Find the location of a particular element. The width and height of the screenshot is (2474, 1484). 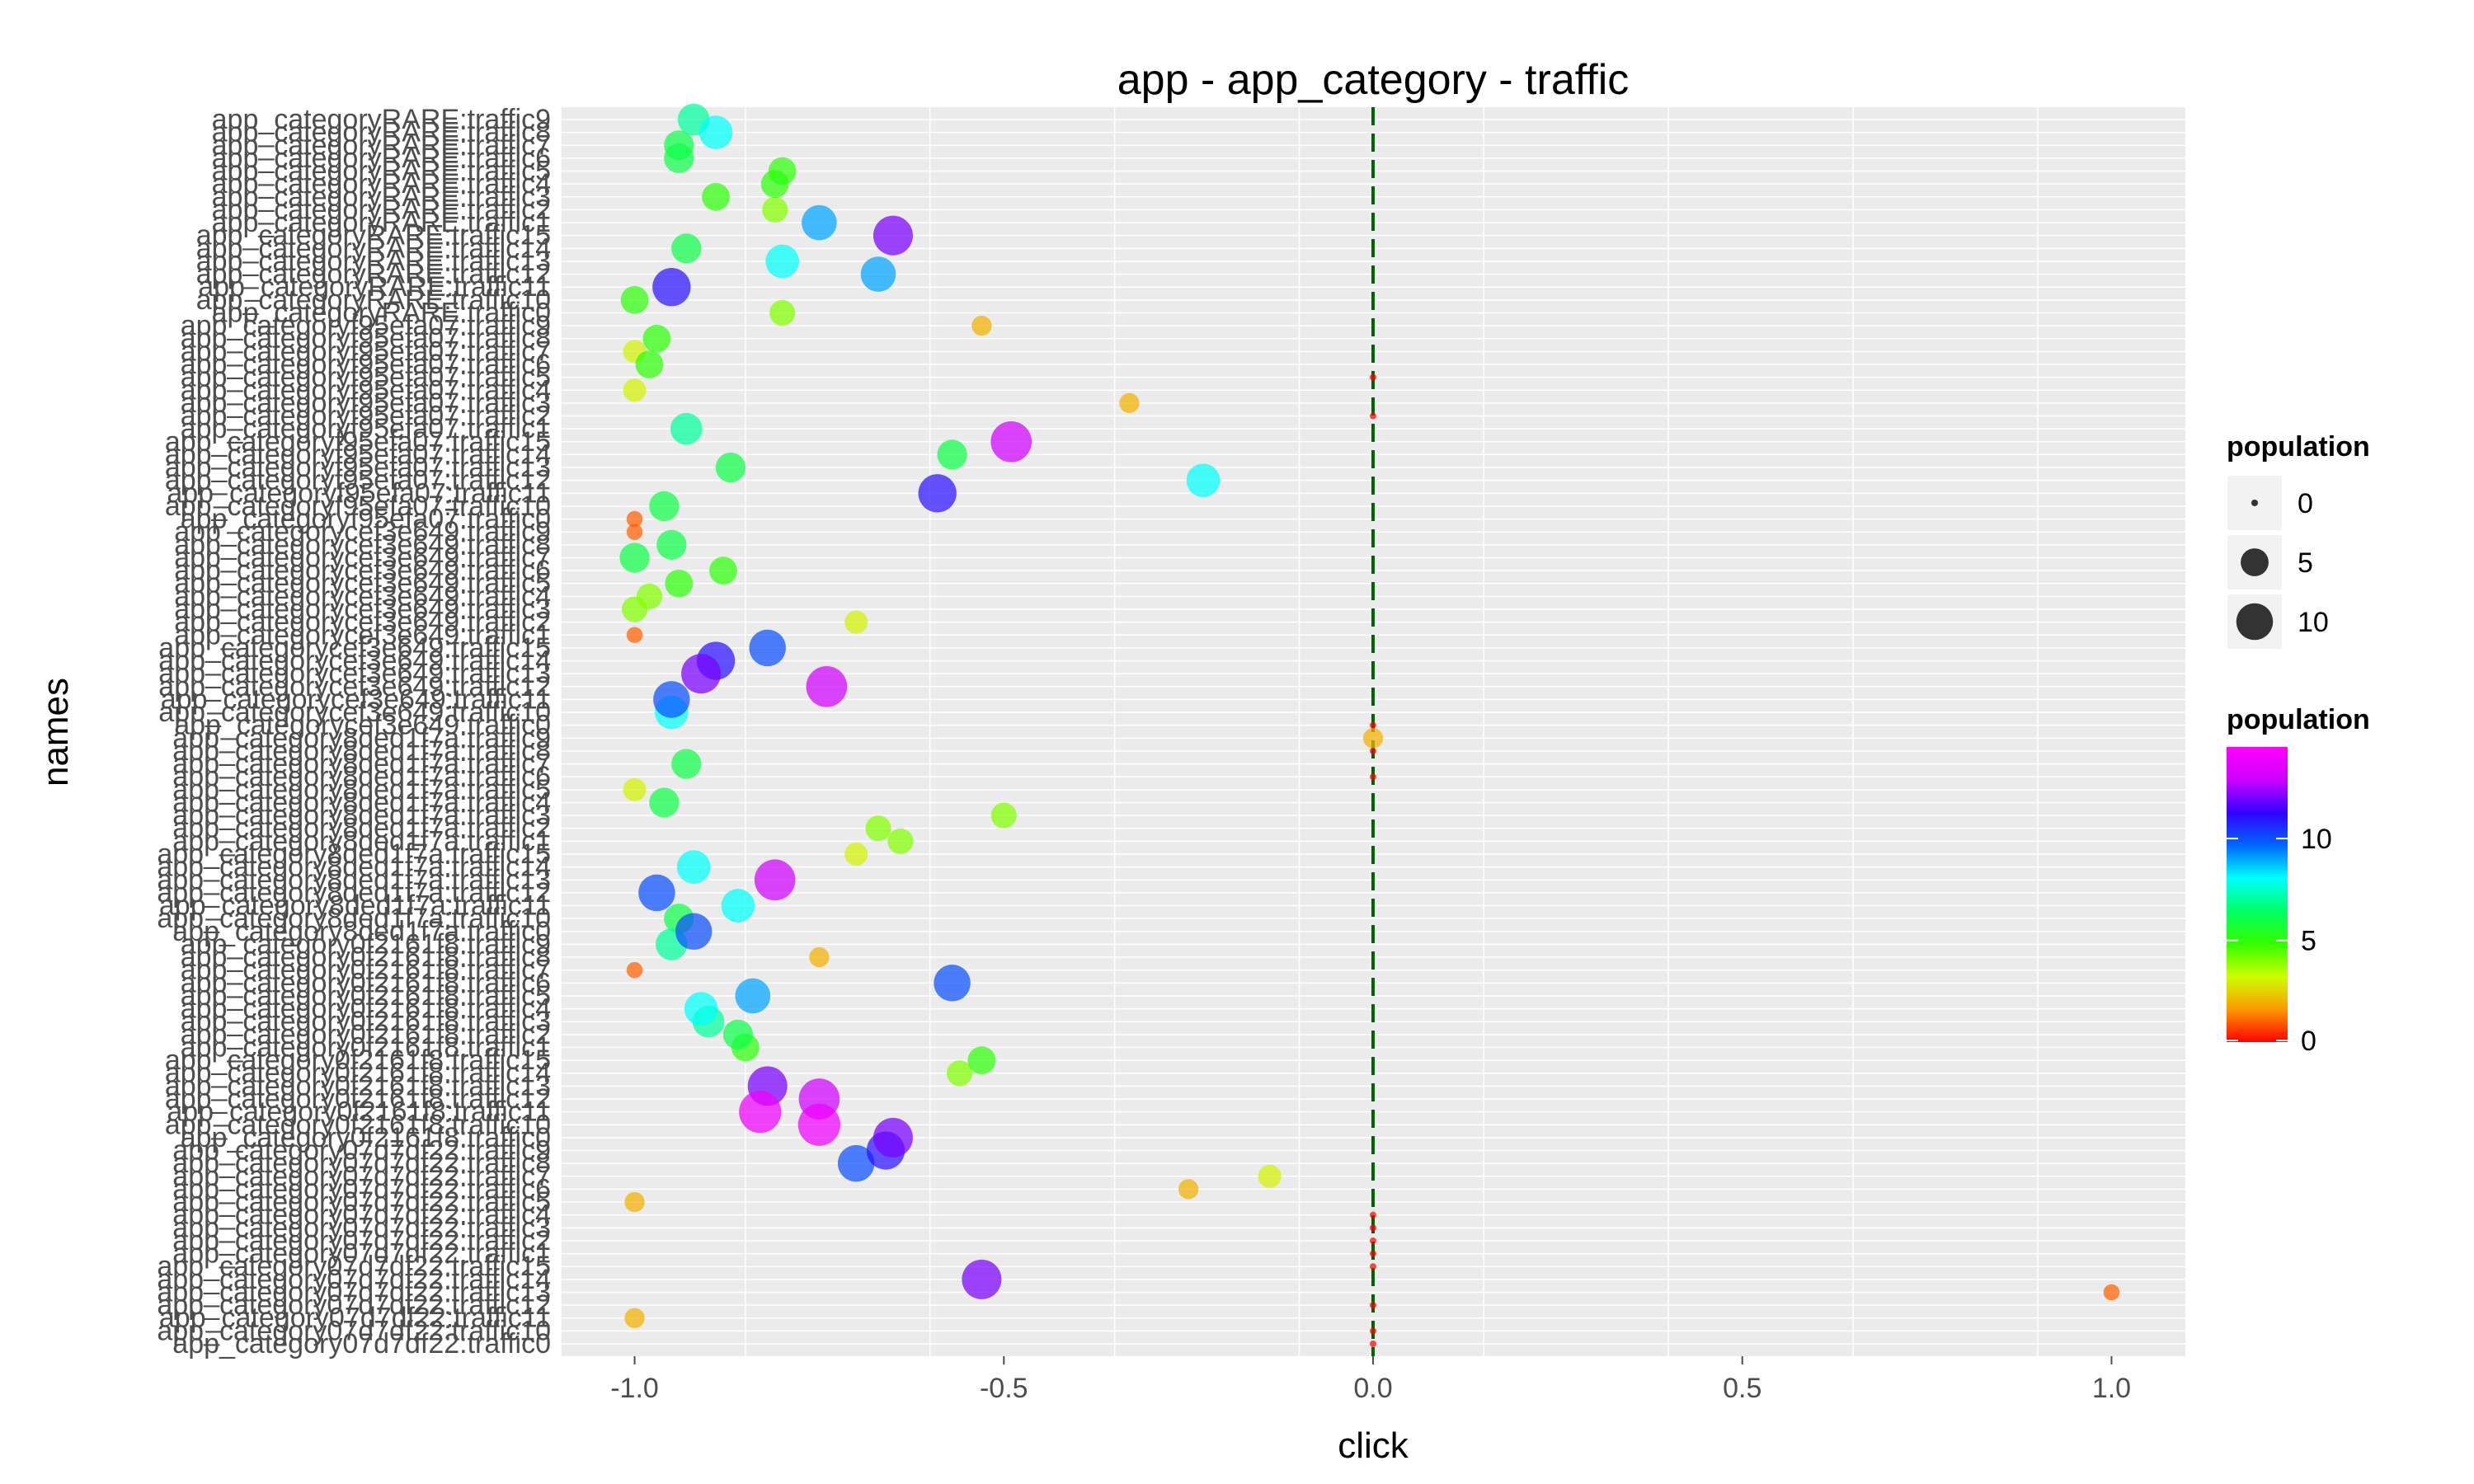

y-tick-label: app_categoryRARE:traffic7 is located at coordinates (381, 145).